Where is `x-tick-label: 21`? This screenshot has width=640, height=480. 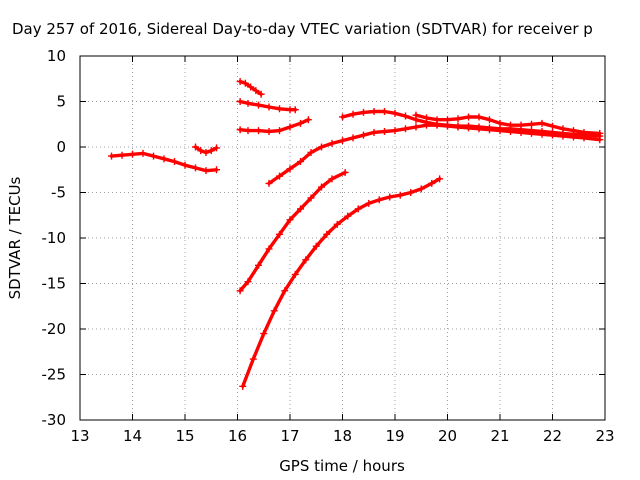 x-tick-label: 21 is located at coordinates (499, 436).